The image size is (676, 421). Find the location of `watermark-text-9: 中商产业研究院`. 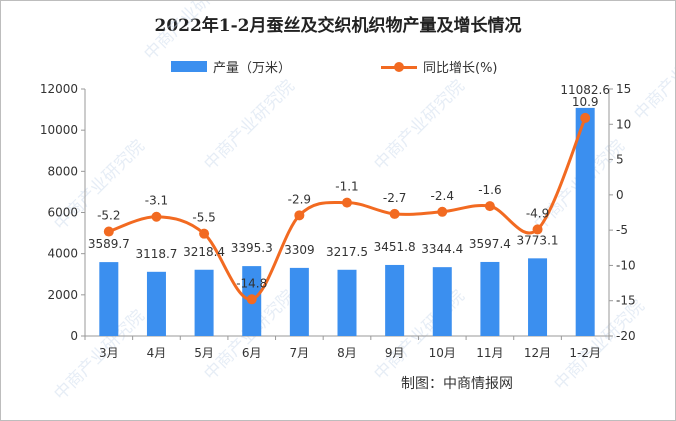

watermark-text-9: 中商产业研究院 is located at coordinates (189, 33).